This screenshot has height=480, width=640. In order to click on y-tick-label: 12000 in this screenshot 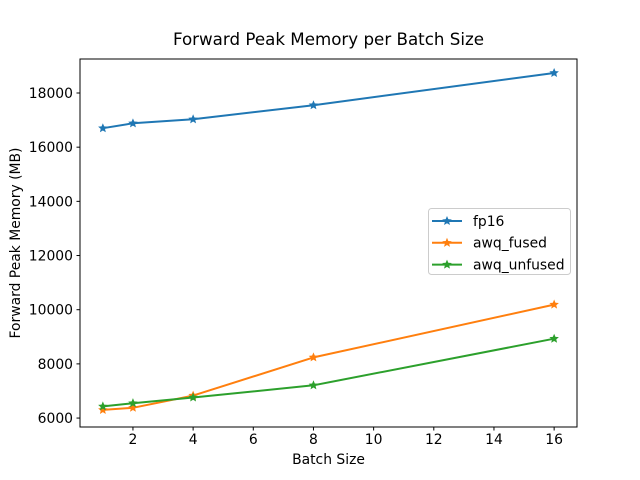, I will do `click(51, 256)`.